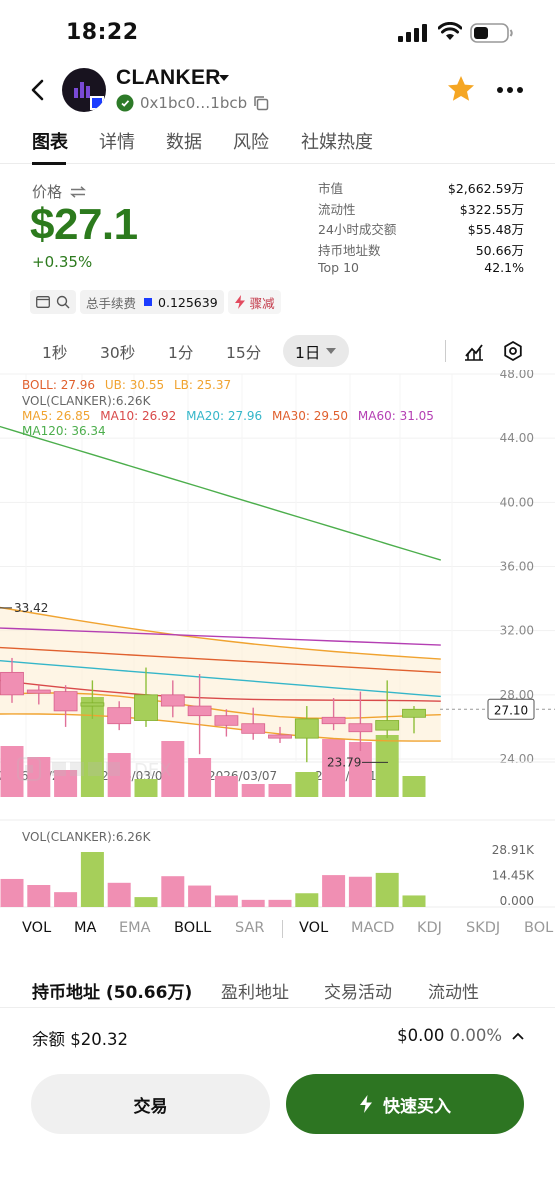 The image size is (555, 1200). Describe the element at coordinates (135, 928) in the screenshot. I see `indicator-ema: EMA` at that location.